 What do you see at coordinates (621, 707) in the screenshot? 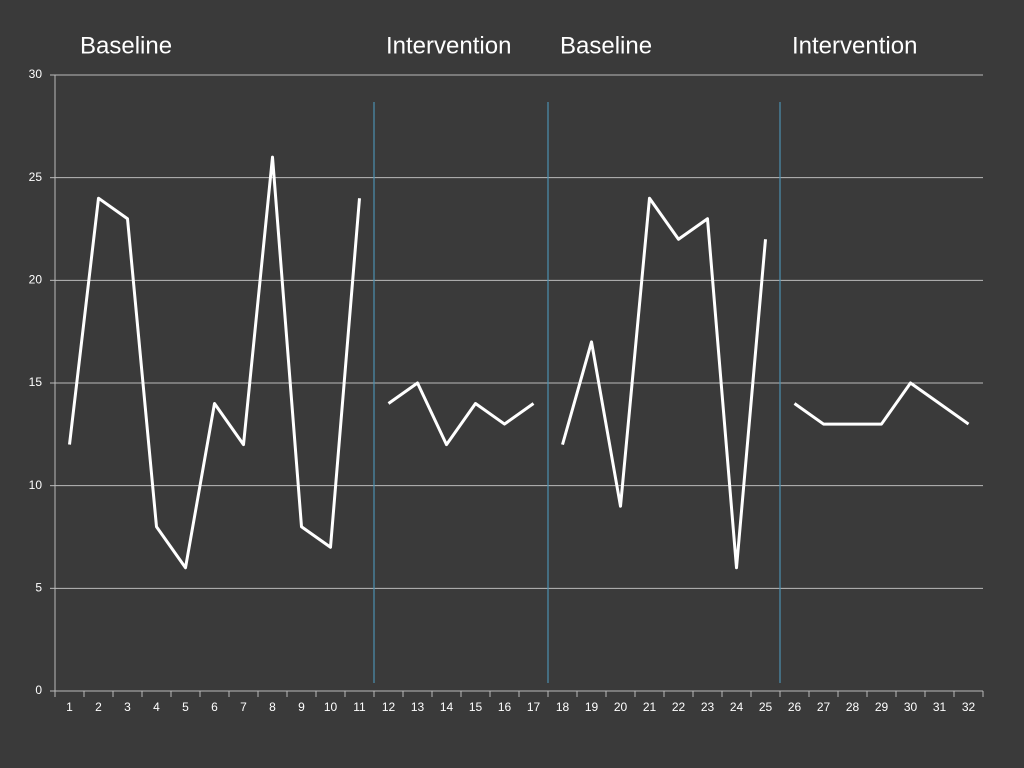
I see `x-tick-label: 20` at bounding box center [621, 707].